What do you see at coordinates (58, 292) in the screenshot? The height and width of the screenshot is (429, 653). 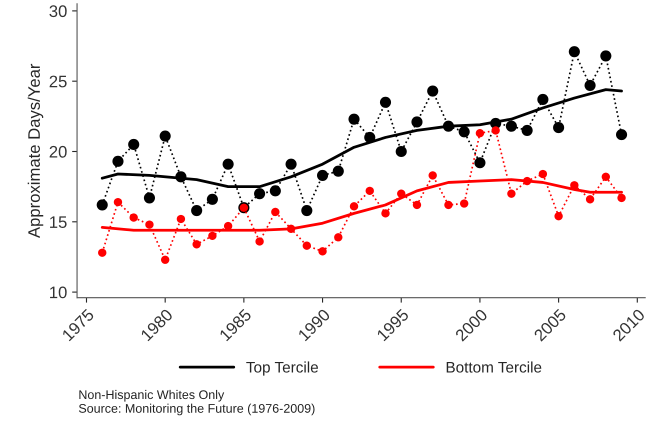 I see `y-tick-label: 10` at bounding box center [58, 292].